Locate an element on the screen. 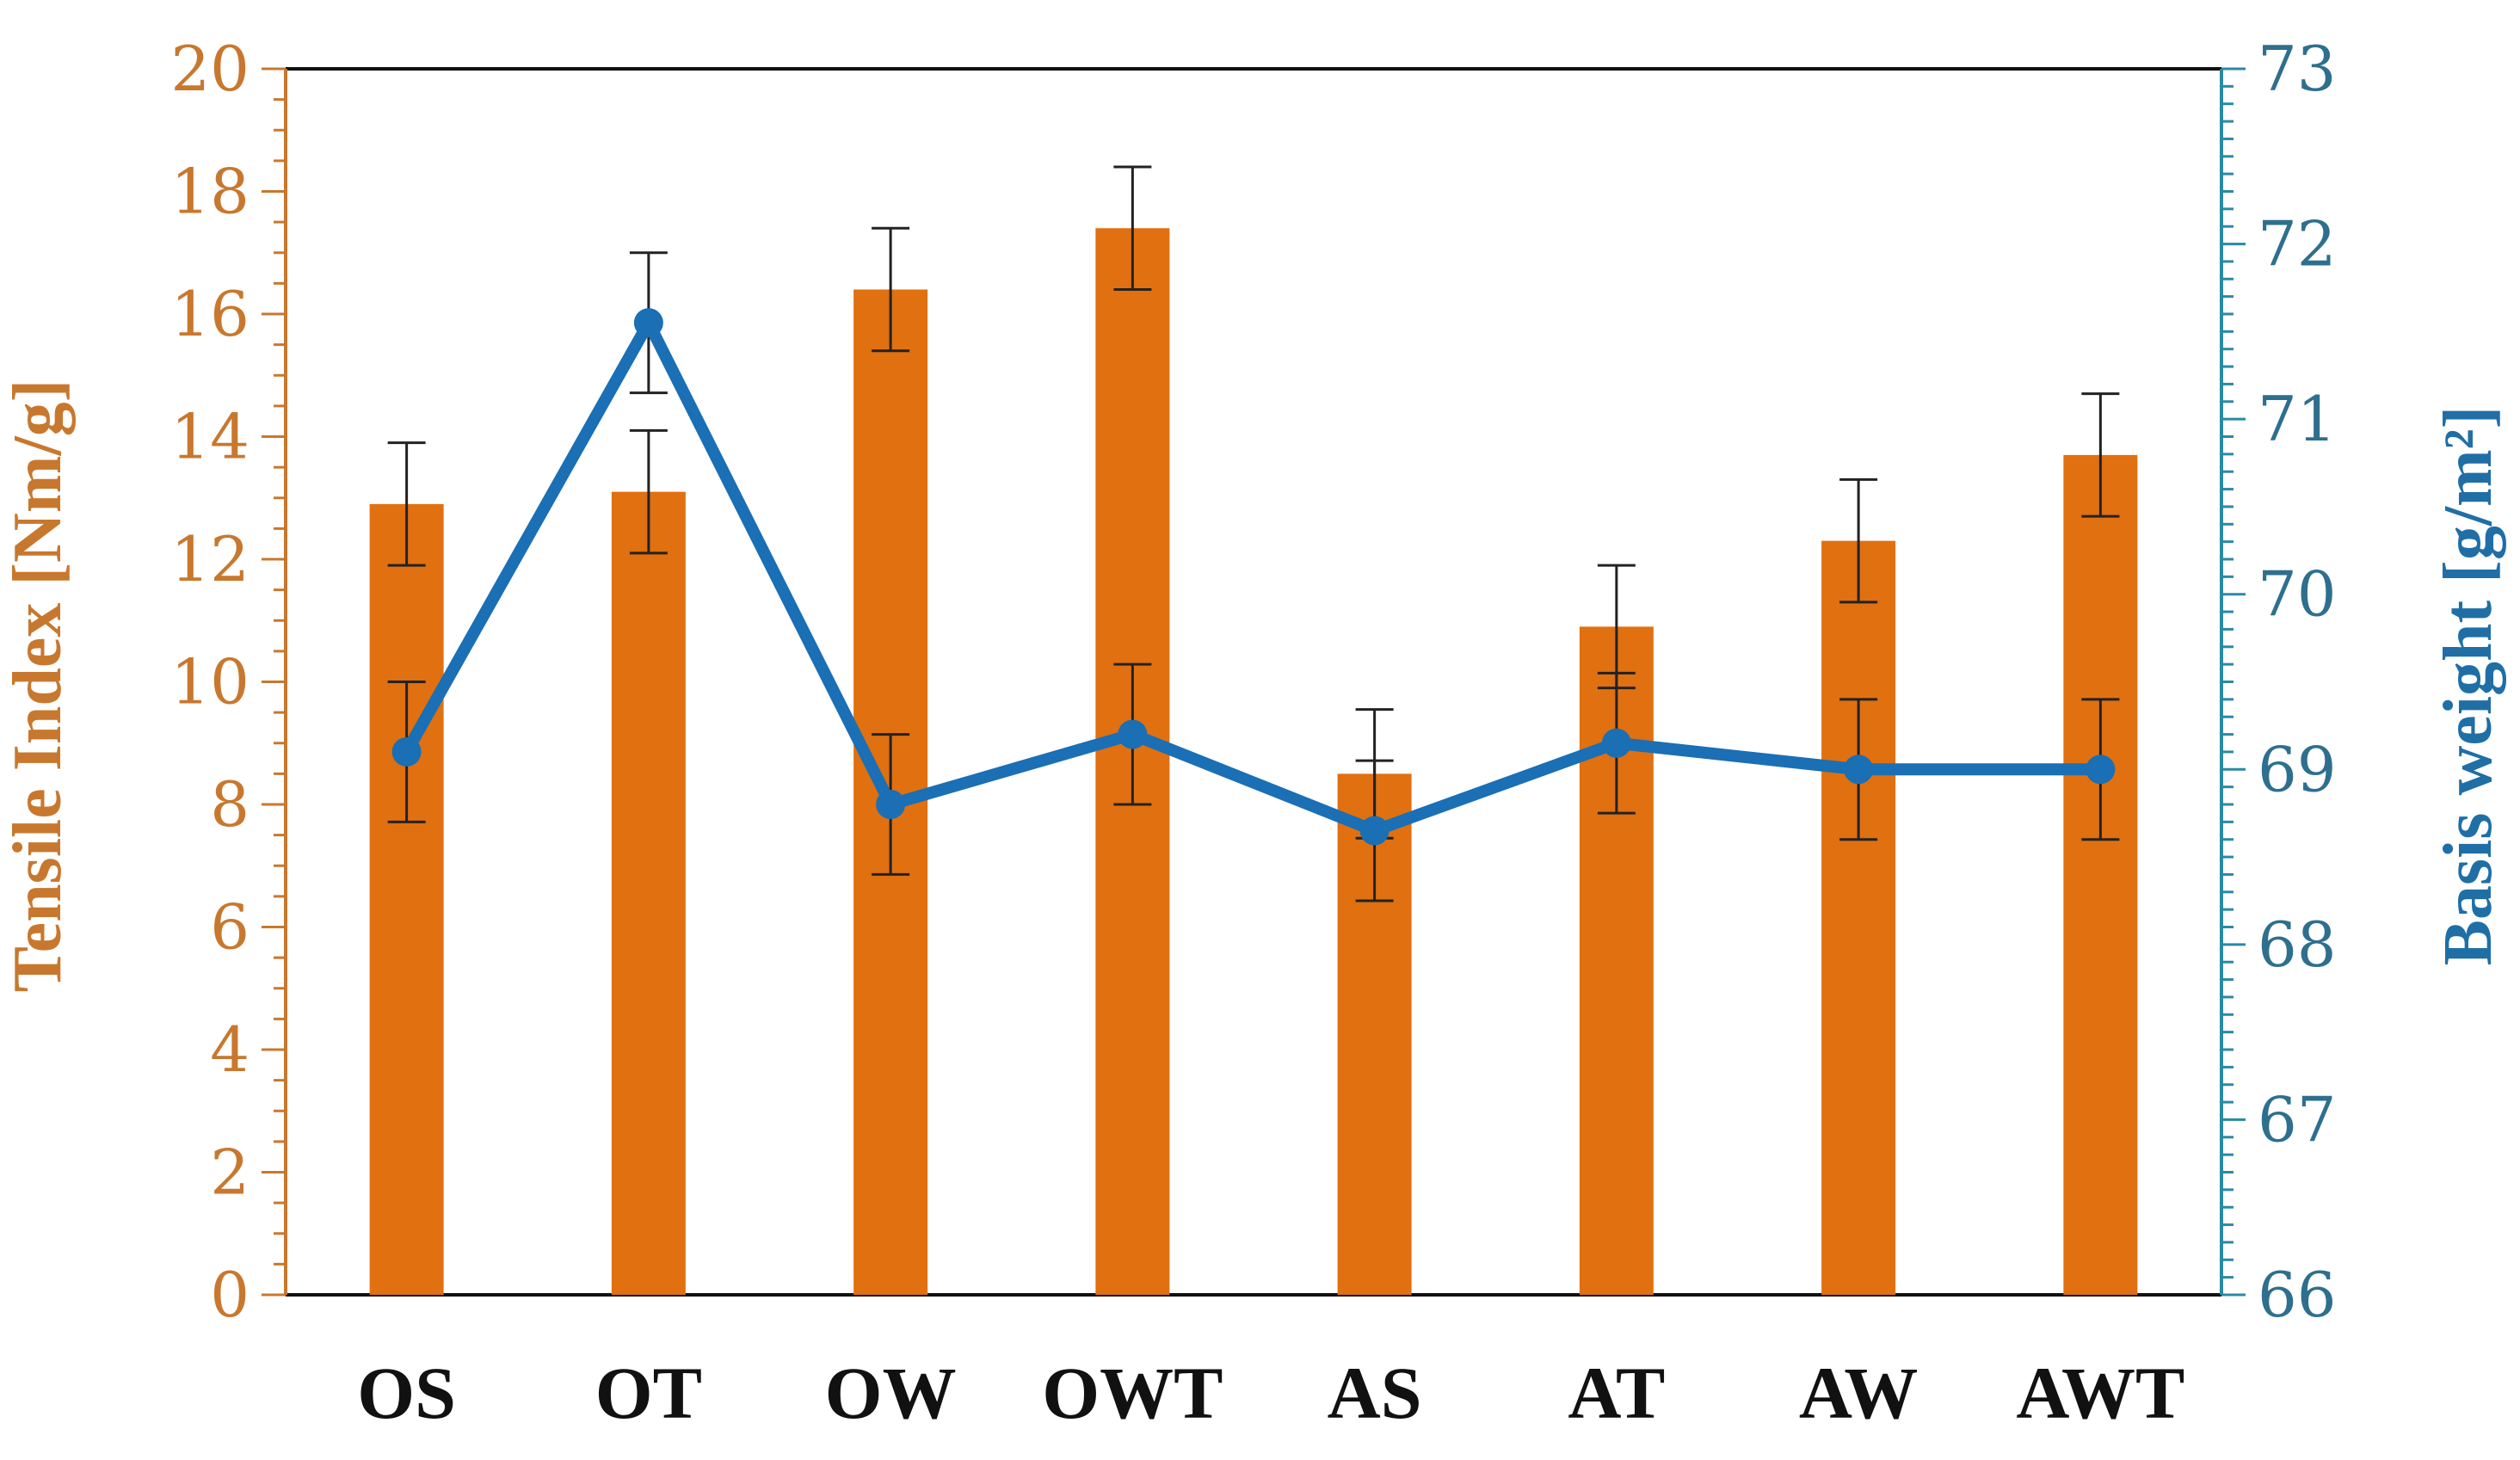 The width and height of the screenshot is (2520, 1460). left-tick-label: 6 is located at coordinates (230, 927).